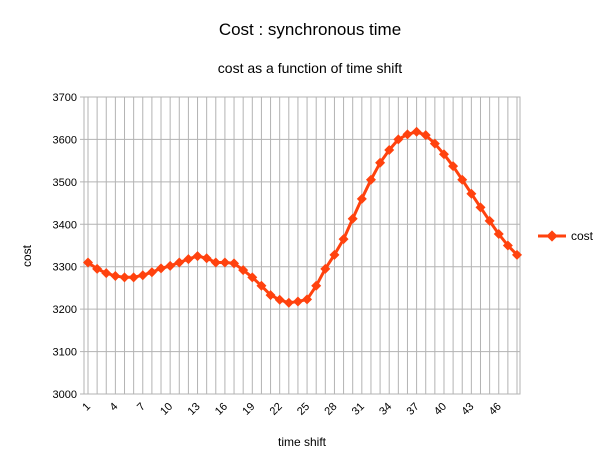 The height and width of the screenshot is (472, 609). What do you see at coordinates (292, 409) in the screenshot?
I see `x-tick-labels: 1 4 7 10 13 16 19 22 25 28 31 34 37 40 43 46` at bounding box center [292, 409].